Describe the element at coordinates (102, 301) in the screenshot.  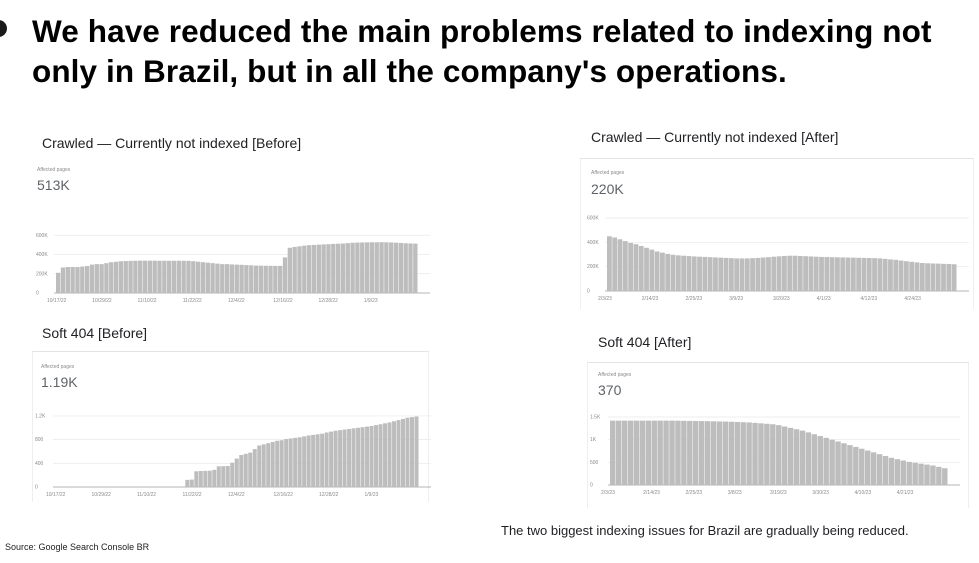
I see `x-tick-label: 10/29/22` at that location.